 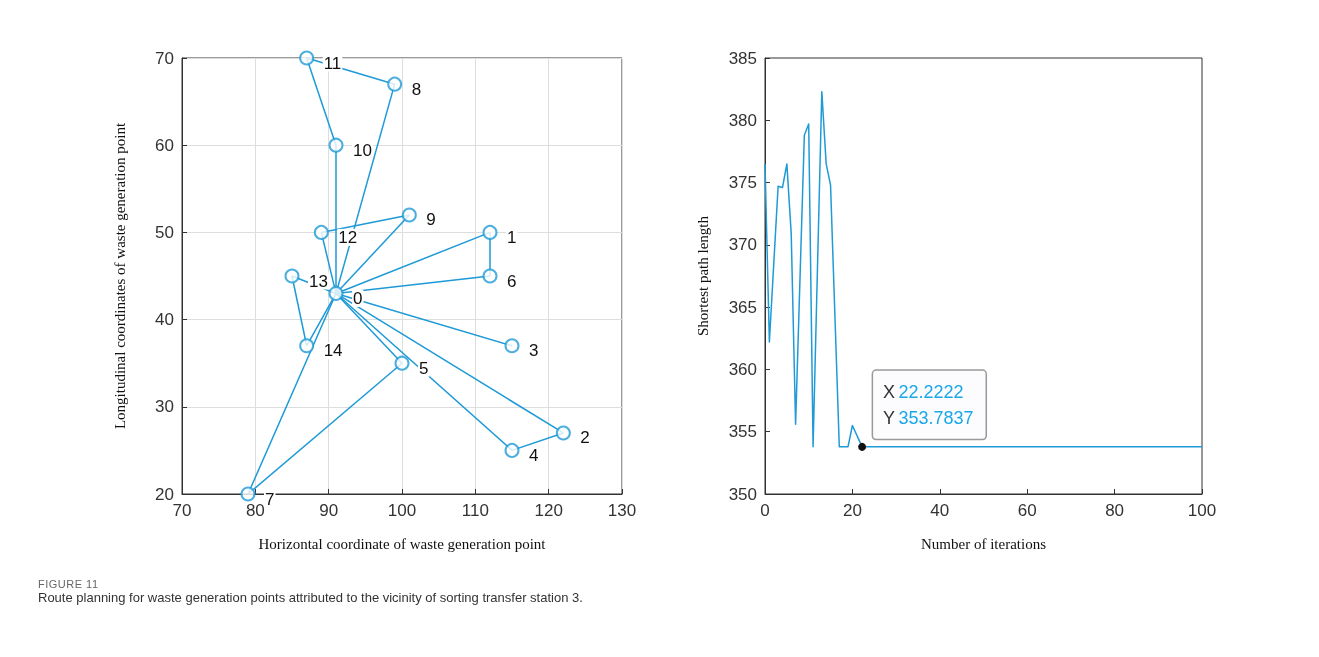 I want to click on y-axis-title: Longitudinal coordinates of waste generation point, so click(x=119, y=276).